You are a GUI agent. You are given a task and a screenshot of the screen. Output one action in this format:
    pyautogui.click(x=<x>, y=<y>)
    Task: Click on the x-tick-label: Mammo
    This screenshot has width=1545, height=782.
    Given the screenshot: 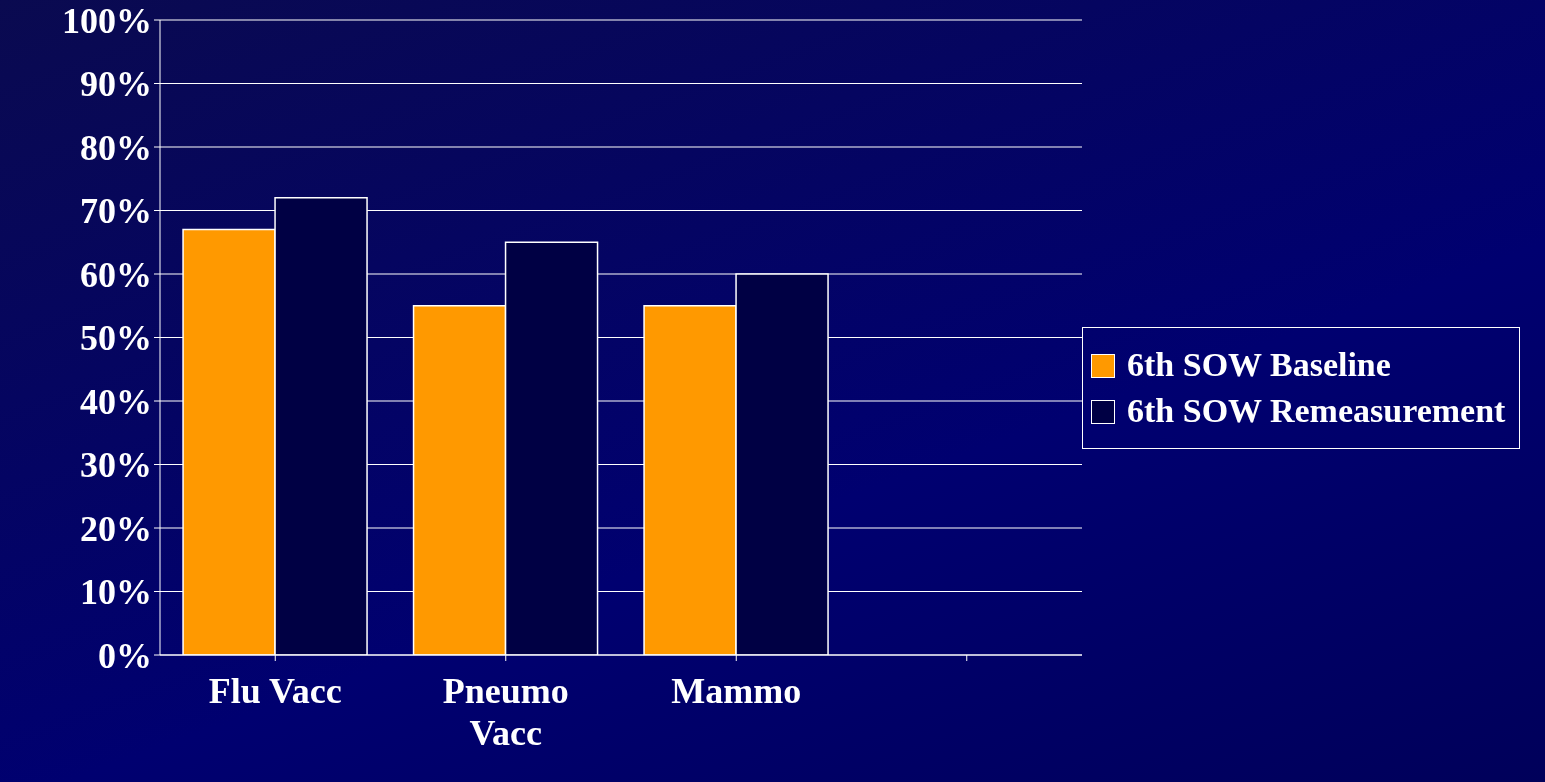 What is the action you would take?
    pyautogui.click(x=736, y=691)
    